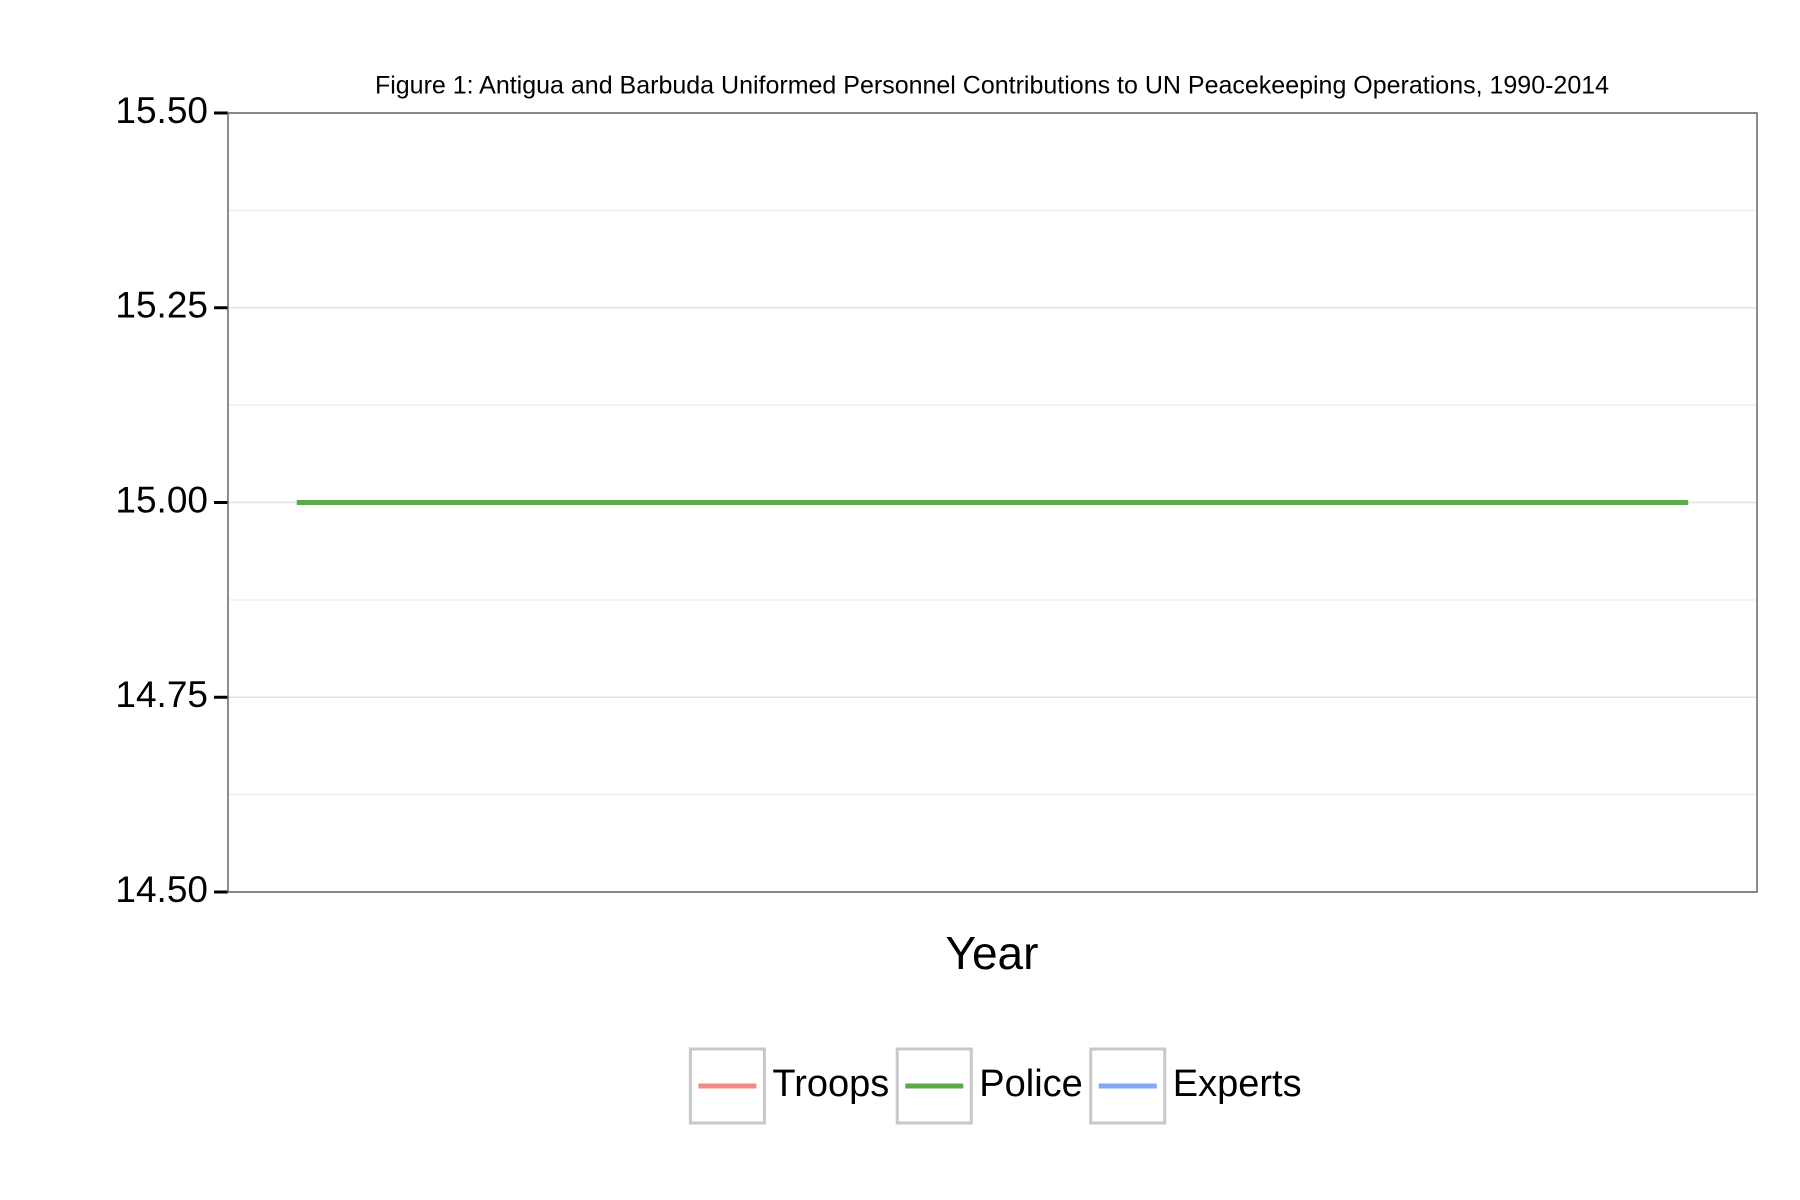  I want to click on y-tick-label: 15.00, so click(161, 499).